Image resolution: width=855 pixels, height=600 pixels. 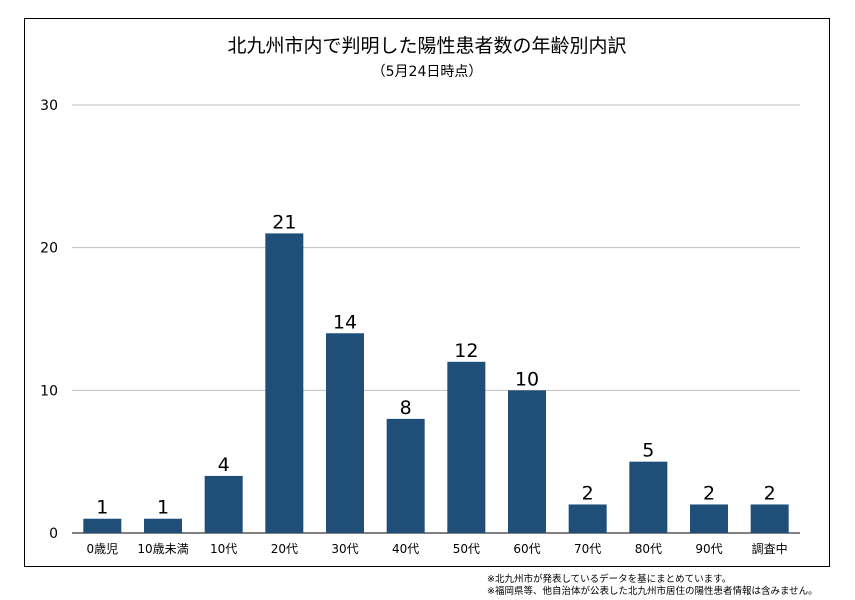 What do you see at coordinates (344, 549) in the screenshot?
I see `x-tick-label: 30代` at bounding box center [344, 549].